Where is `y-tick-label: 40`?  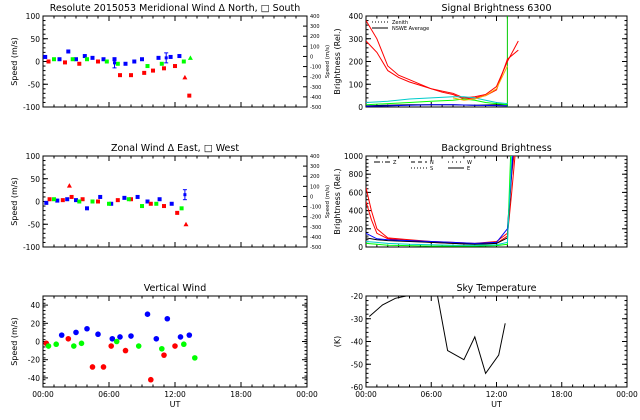
y-tick-label: 40 is located at coordinates (35, 305).